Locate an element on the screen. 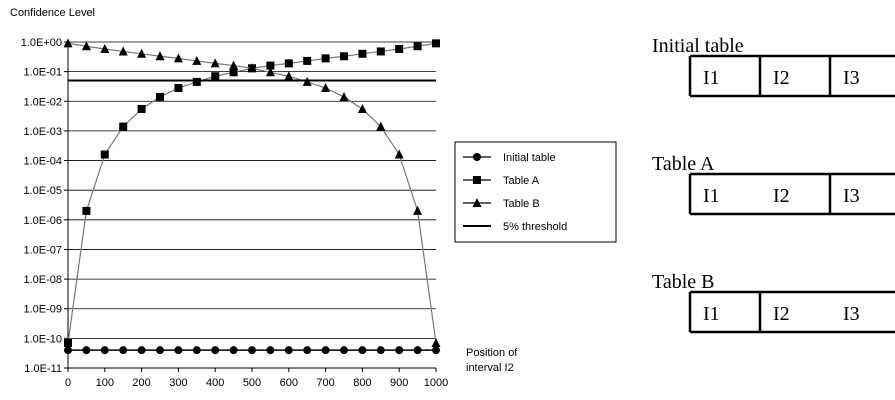  x-tick-label: 200 is located at coordinates (141, 383).